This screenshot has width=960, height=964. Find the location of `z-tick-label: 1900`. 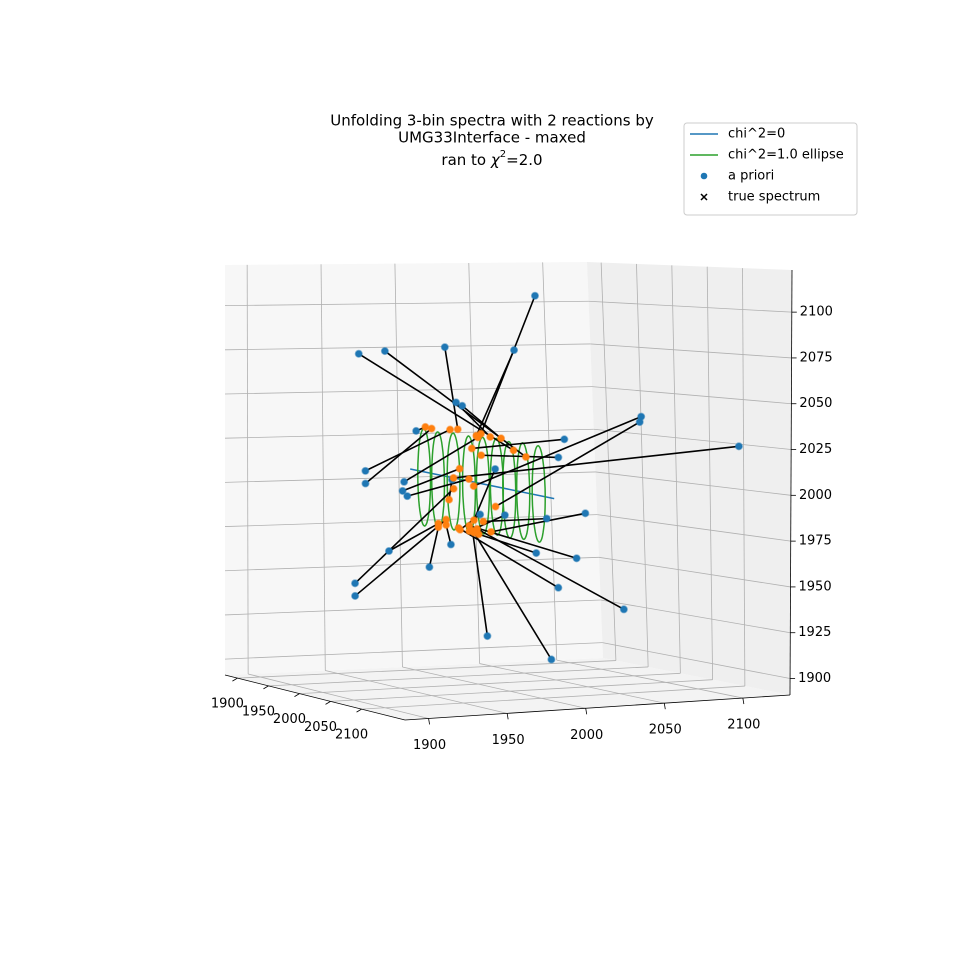

z-tick-label: 1900 is located at coordinates (814, 678).